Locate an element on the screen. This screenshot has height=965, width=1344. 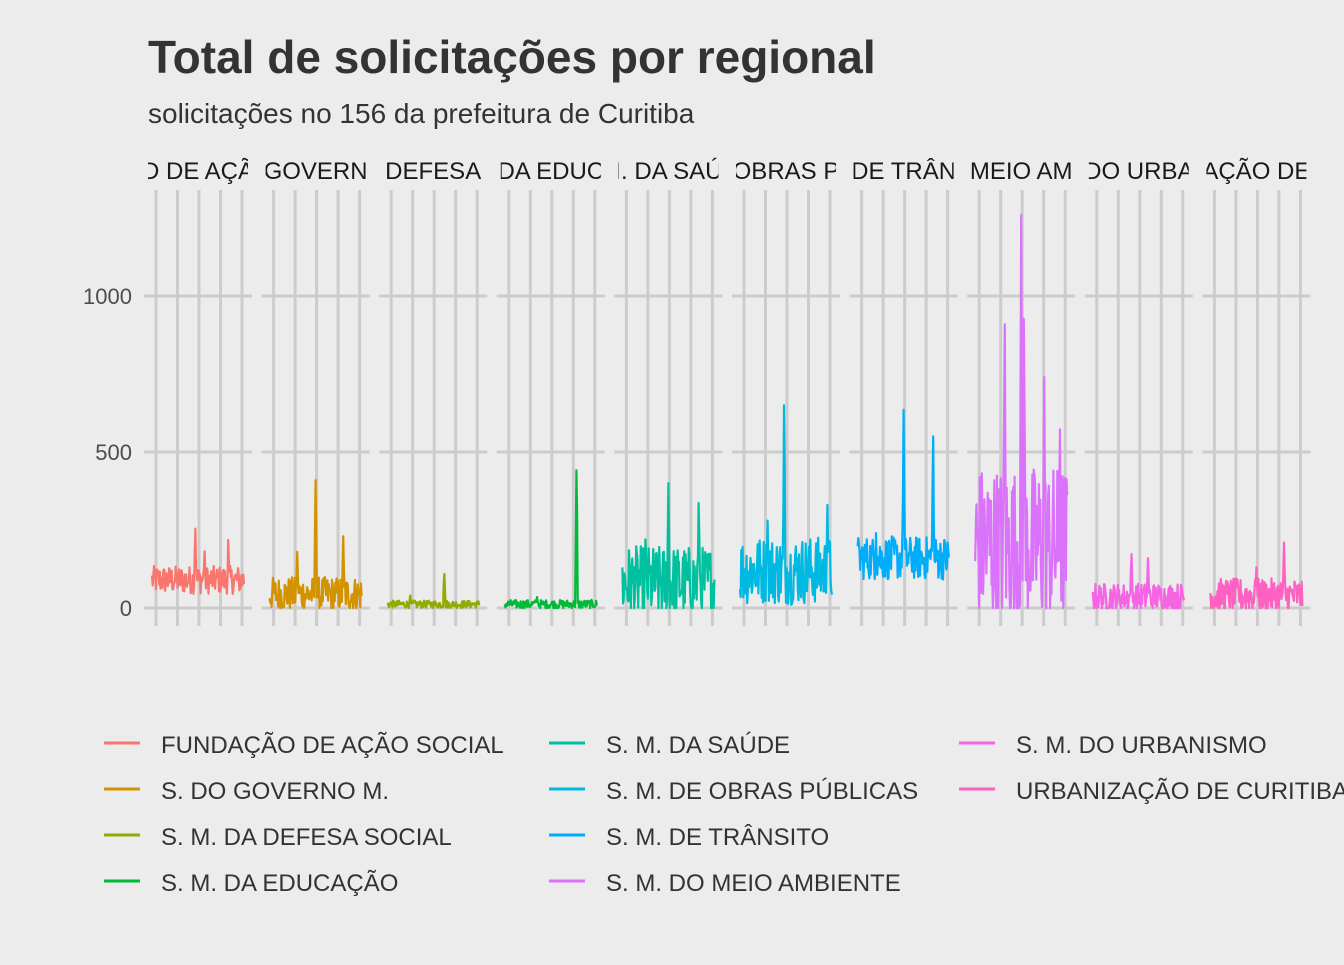
facet-strip-label: D DE AÇÃ is located at coordinates (198, 171).